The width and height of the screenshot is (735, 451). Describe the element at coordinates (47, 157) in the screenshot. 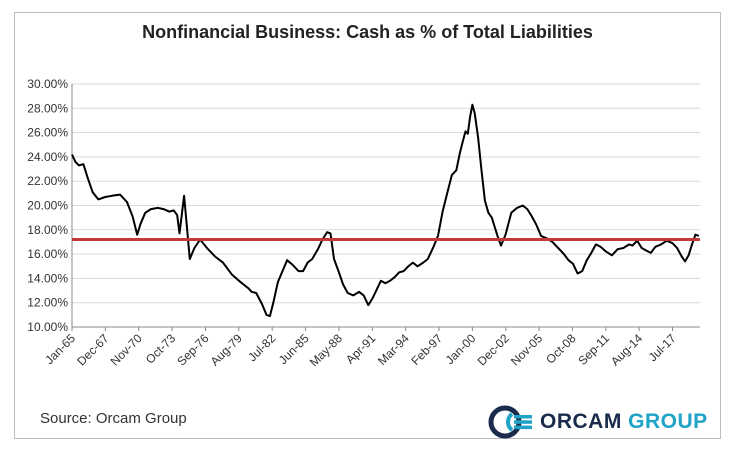

I see `y-tick-label: 24.00%` at that location.